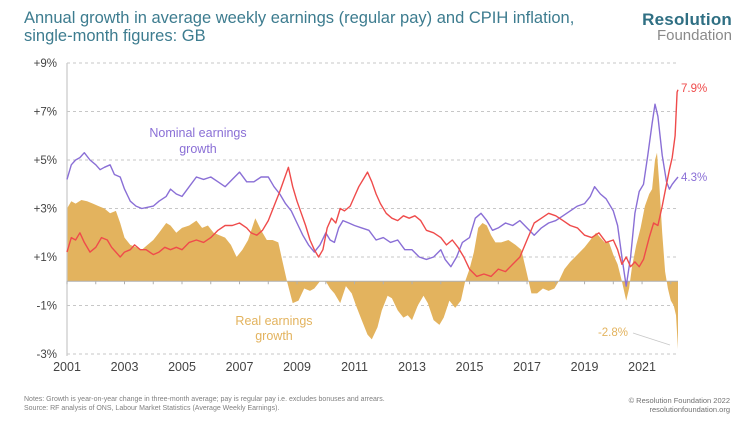 This screenshot has width=750, height=421. I want to click on logo-foundation: Foundation, so click(694, 35).